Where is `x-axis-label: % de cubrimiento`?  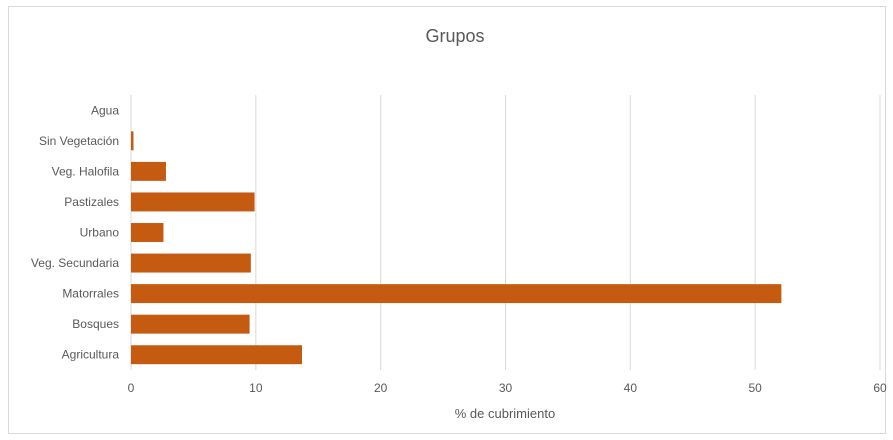 x-axis-label: % de cubrimiento is located at coordinates (505, 413).